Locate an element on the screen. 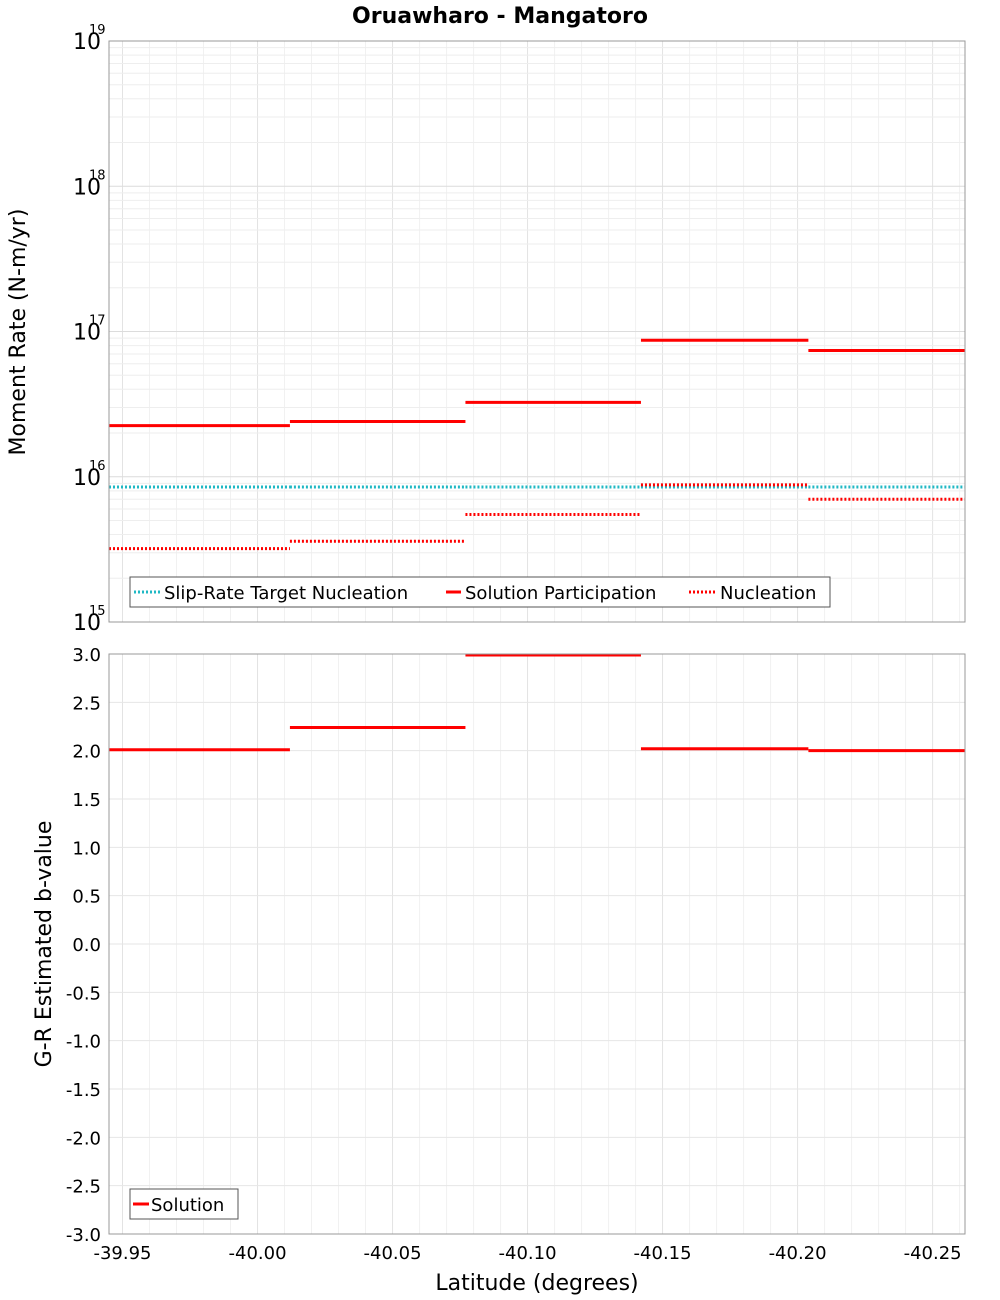 Image resolution: width=1000 pixels, height=1300 pixels. legend-label-nucleation: Nucleation is located at coordinates (768, 593).